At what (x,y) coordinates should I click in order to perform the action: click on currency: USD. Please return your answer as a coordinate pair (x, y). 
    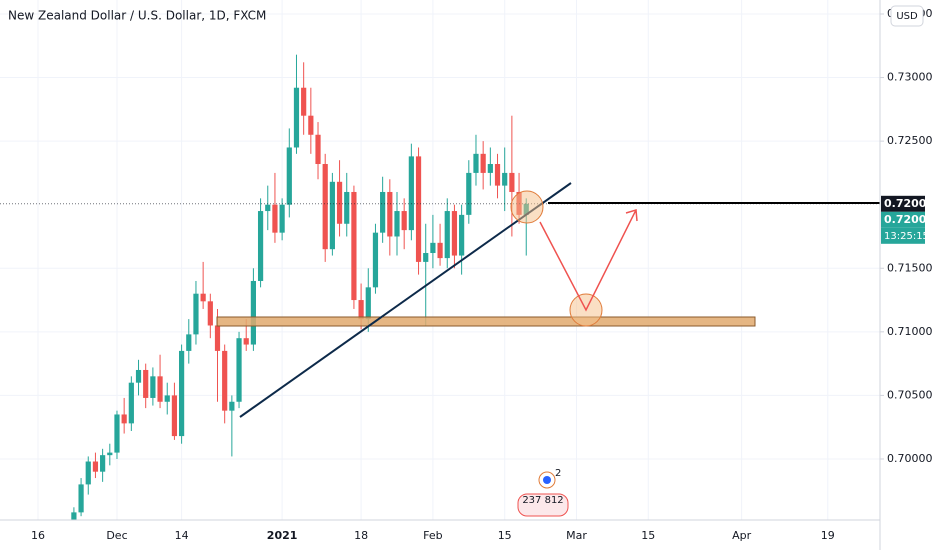
    Looking at the image, I should click on (907, 16).